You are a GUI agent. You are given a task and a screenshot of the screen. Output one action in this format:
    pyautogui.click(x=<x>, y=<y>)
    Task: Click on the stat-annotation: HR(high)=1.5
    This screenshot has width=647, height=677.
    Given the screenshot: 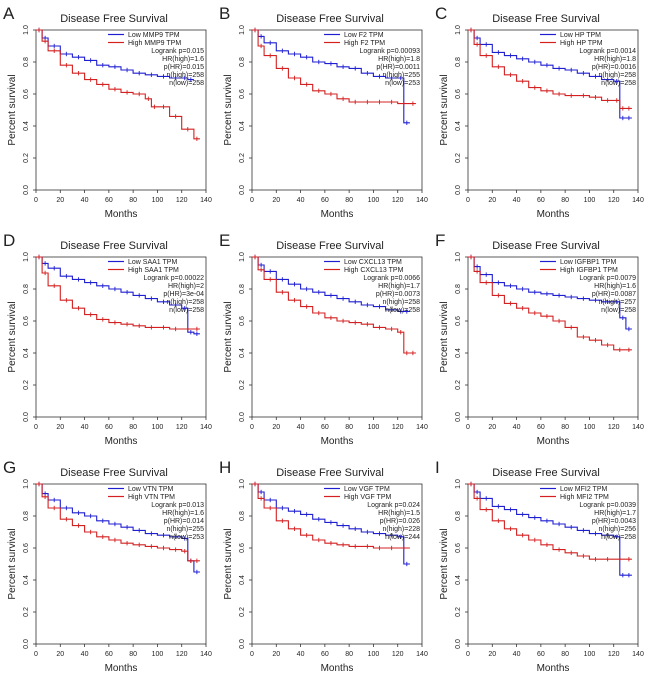 What is the action you would take?
    pyautogui.click(x=399, y=513)
    